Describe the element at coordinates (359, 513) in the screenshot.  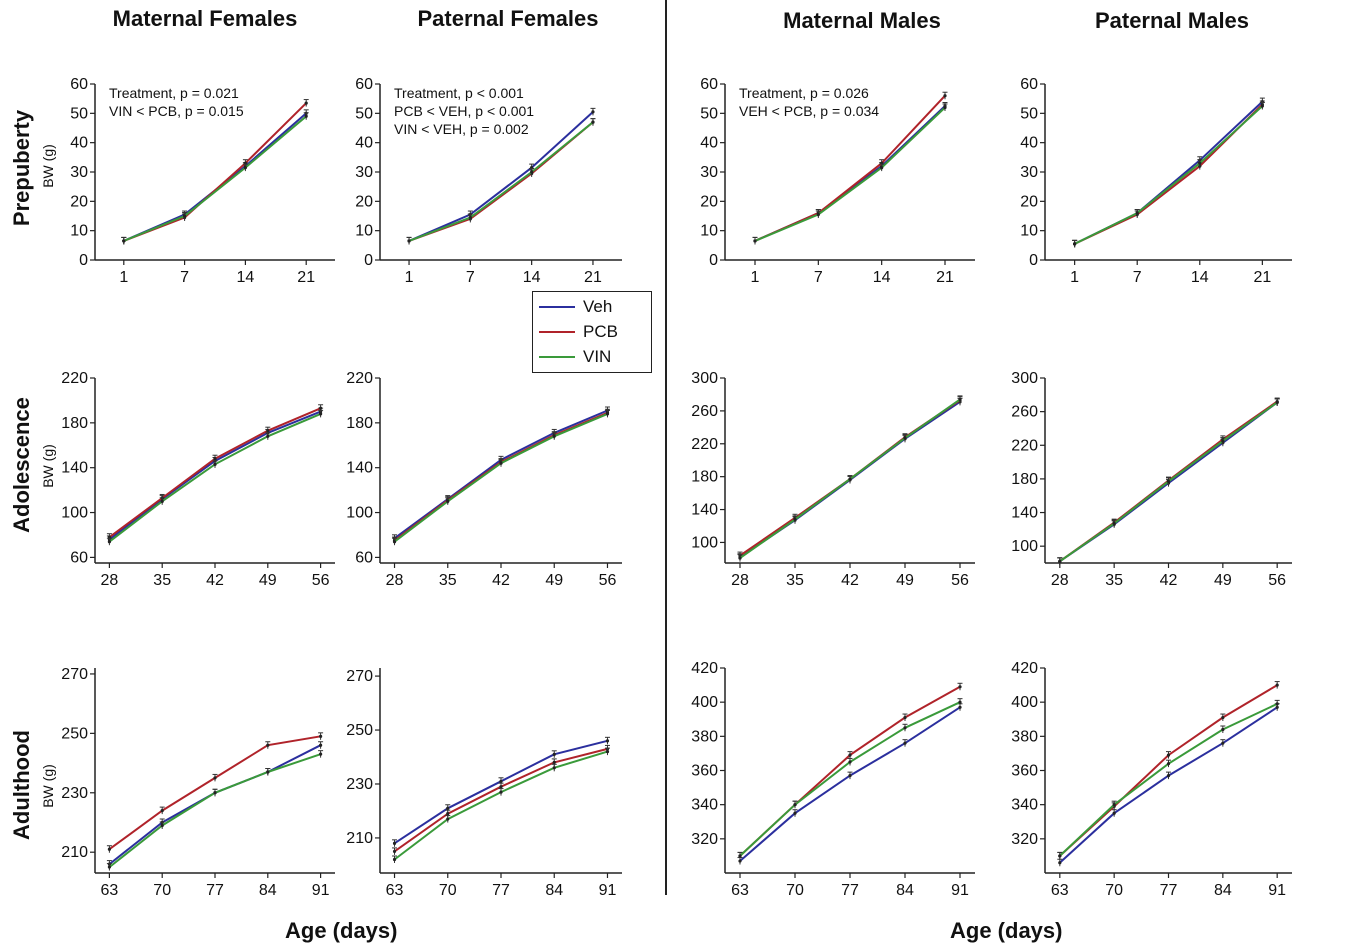
I see `y-tick-label: 100` at that location.